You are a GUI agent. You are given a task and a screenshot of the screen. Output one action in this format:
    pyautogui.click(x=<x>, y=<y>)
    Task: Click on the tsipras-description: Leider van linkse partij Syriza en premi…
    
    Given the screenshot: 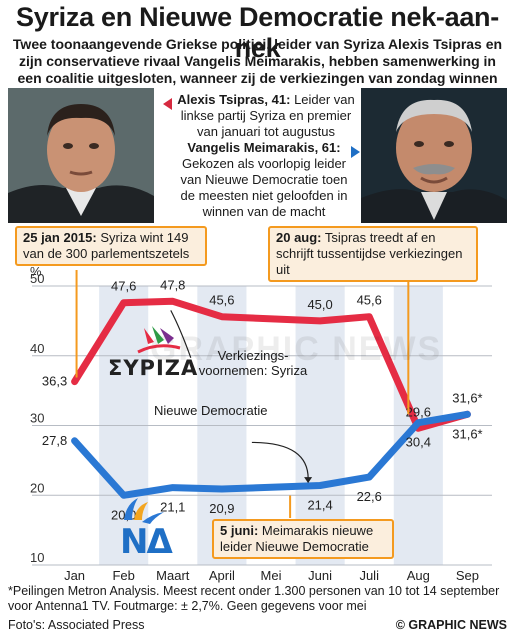 What is the action you would take?
    pyautogui.click(x=267, y=115)
    